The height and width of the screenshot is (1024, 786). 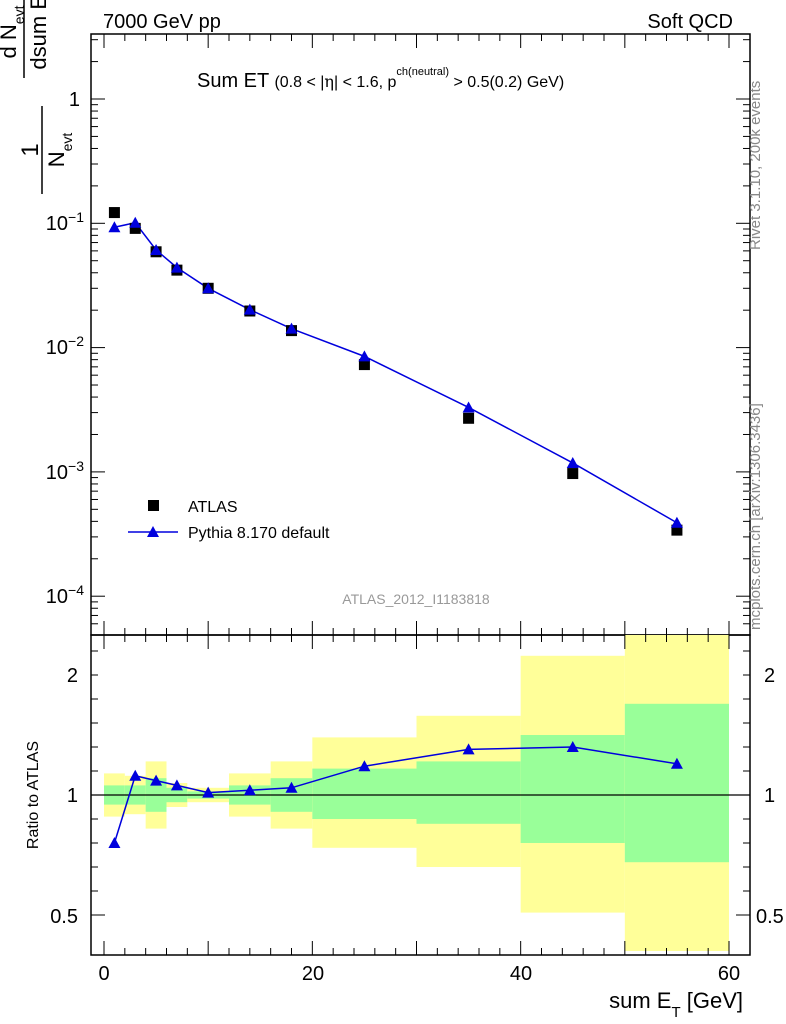 What do you see at coordinates (755, 516) in the screenshot?
I see `mcplots-label: mcplots.cern.ch [arXiv:1306.3436]` at bounding box center [755, 516].